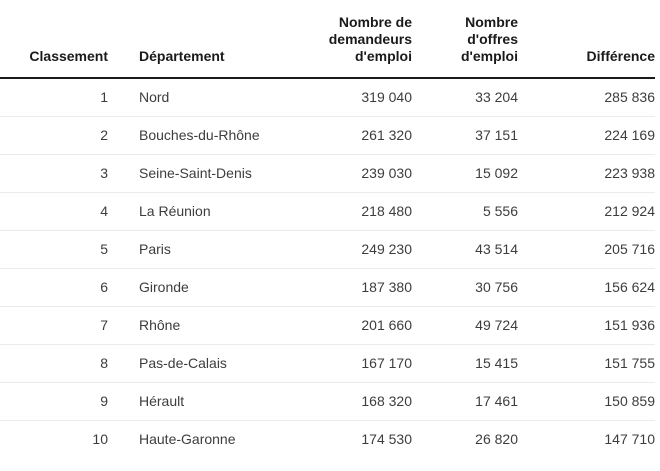  Describe the element at coordinates (351, 249) in the screenshot. I see `demandeurs-cell: 249 230` at that location.